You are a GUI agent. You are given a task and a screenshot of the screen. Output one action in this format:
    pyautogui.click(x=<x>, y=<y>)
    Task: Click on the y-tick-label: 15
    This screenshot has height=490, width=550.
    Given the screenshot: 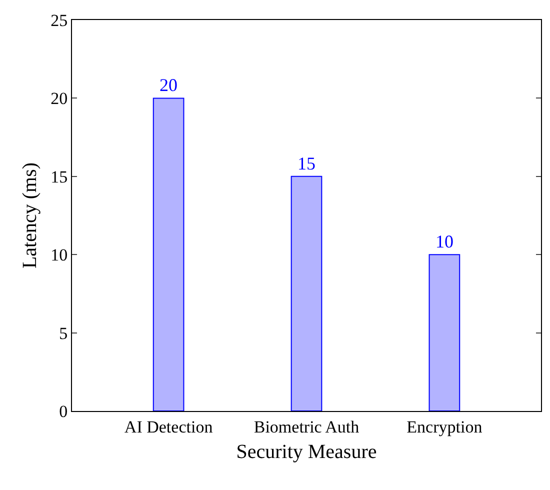 What is the action you would take?
    pyautogui.click(x=59, y=176)
    